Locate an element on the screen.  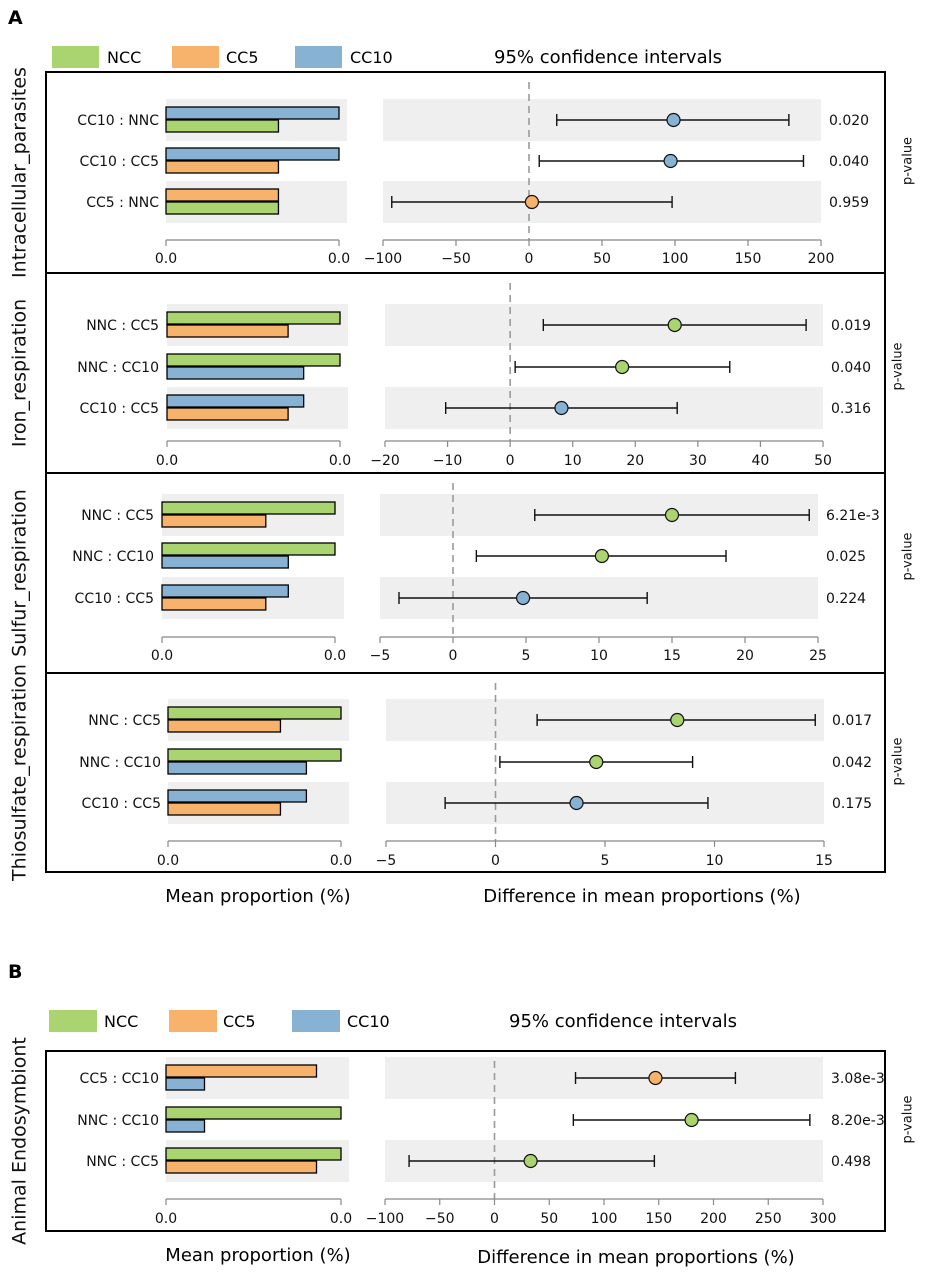
difference-axis-tick-label: −20 is located at coordinates (385, 461).